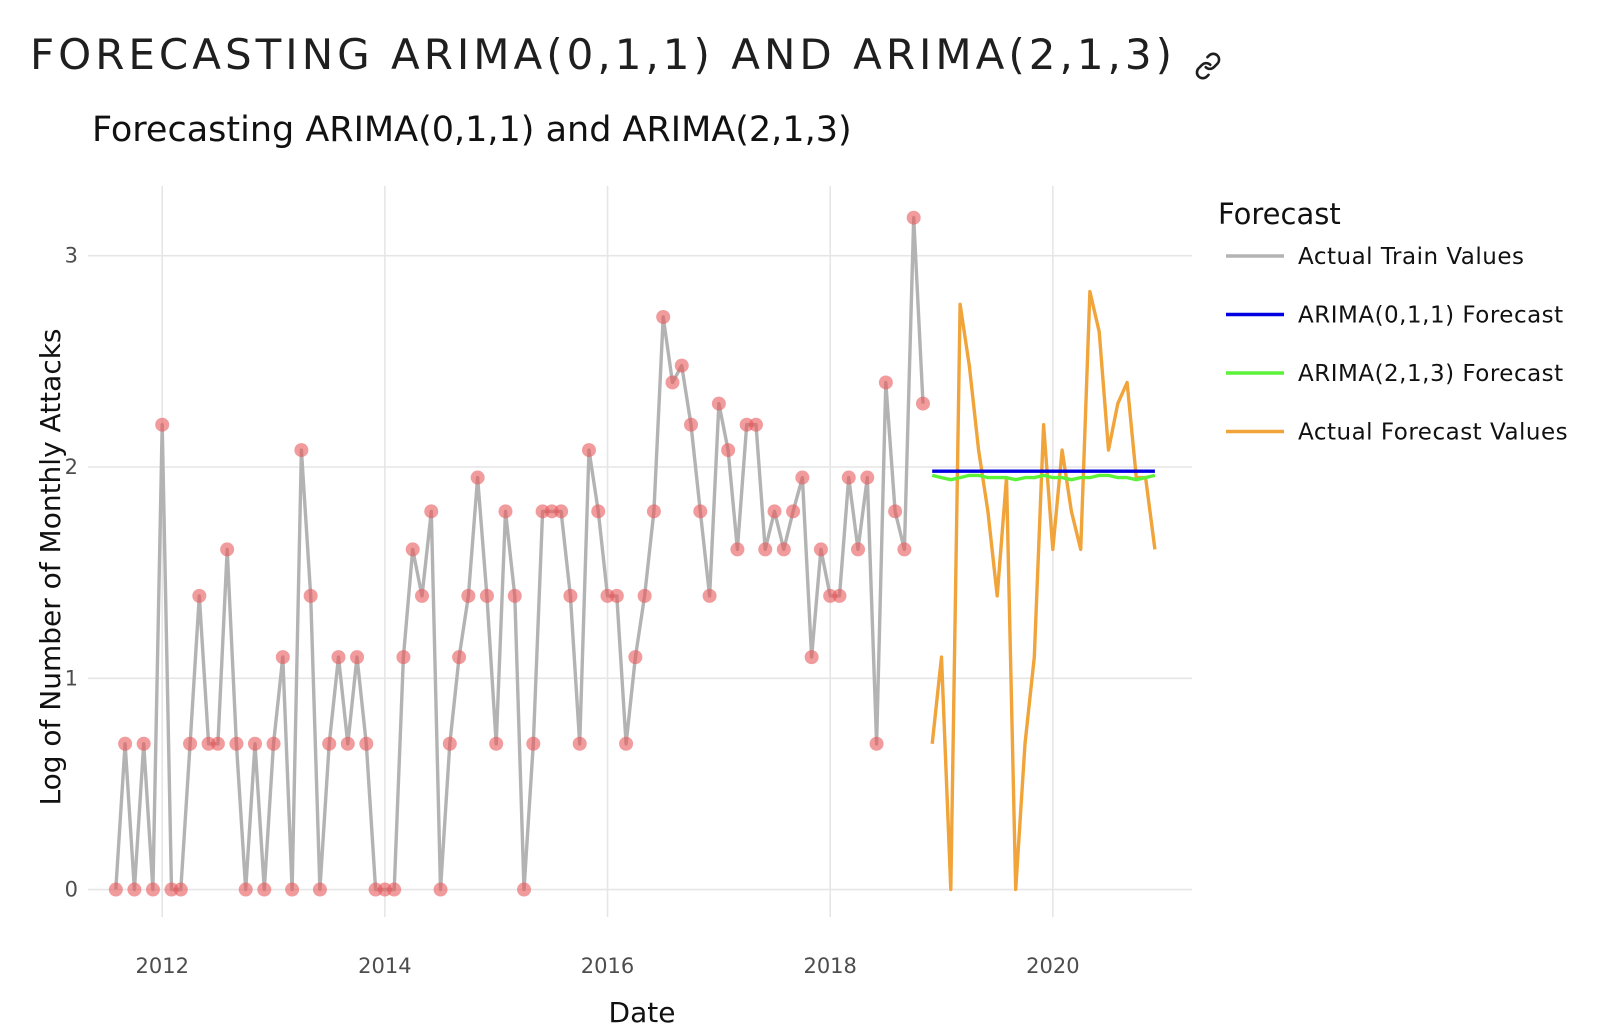 This screenshot has height=1032, width=1608. I want to click on y-tick-label: 1, so click(71, 678).